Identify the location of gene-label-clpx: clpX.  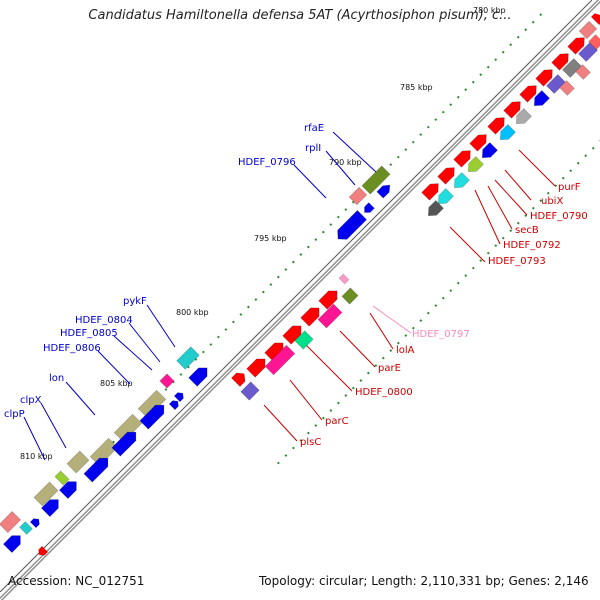
(31, 400).